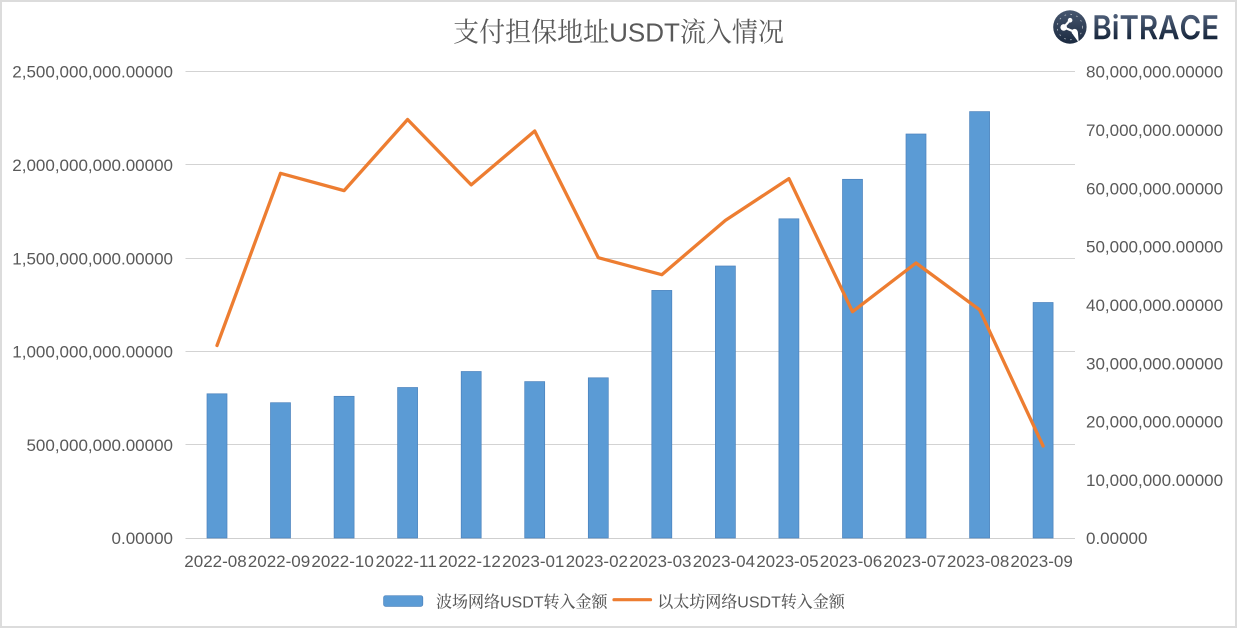 This screenshot has height=628, width=1237. What do you see at coordinates (215, 561) in the screenshot?
I see `svg-text: 2022-08` at bounding box center [215, 561].